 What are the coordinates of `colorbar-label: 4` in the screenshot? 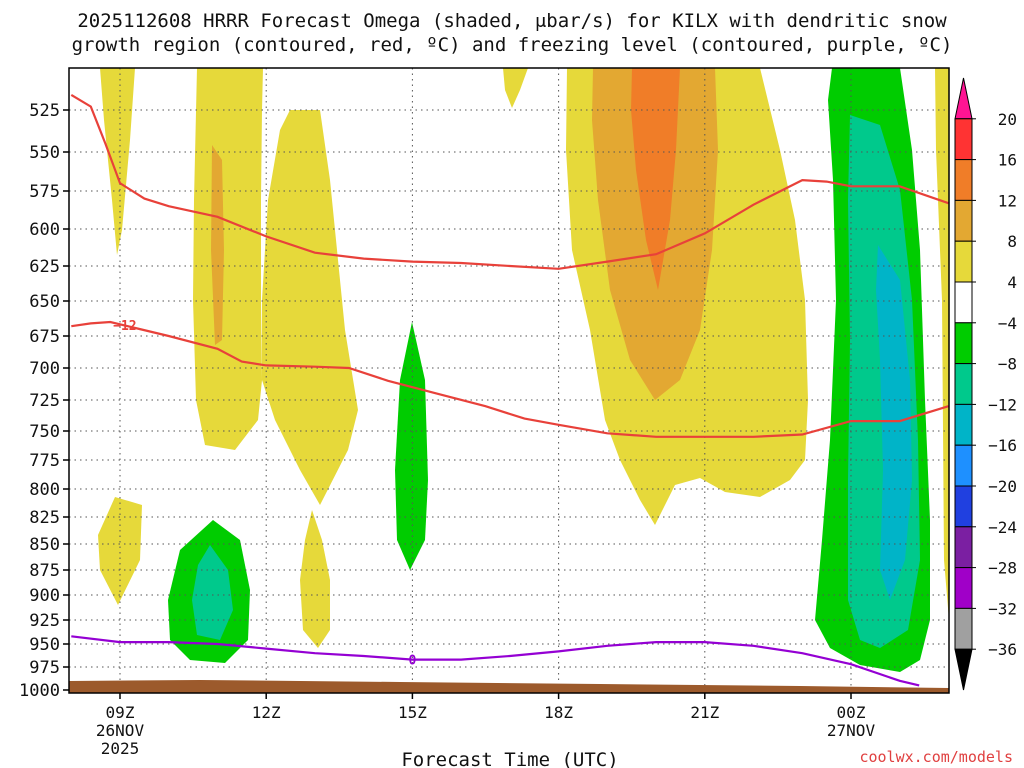 It's located at (1012, 282).